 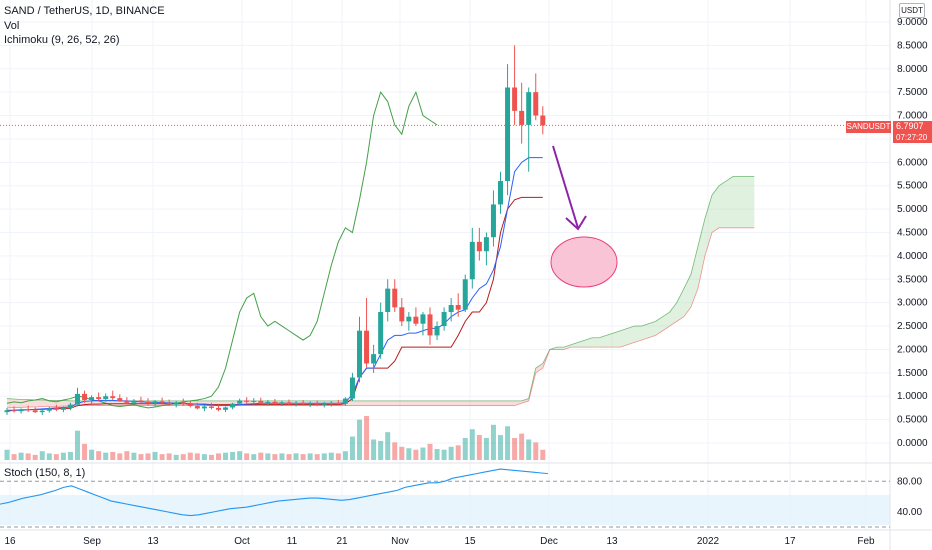 What do you see at coordinates (549, 541) in the screenshot?
I see `x-tick-label: Dec` at bounding box center [549, 541].